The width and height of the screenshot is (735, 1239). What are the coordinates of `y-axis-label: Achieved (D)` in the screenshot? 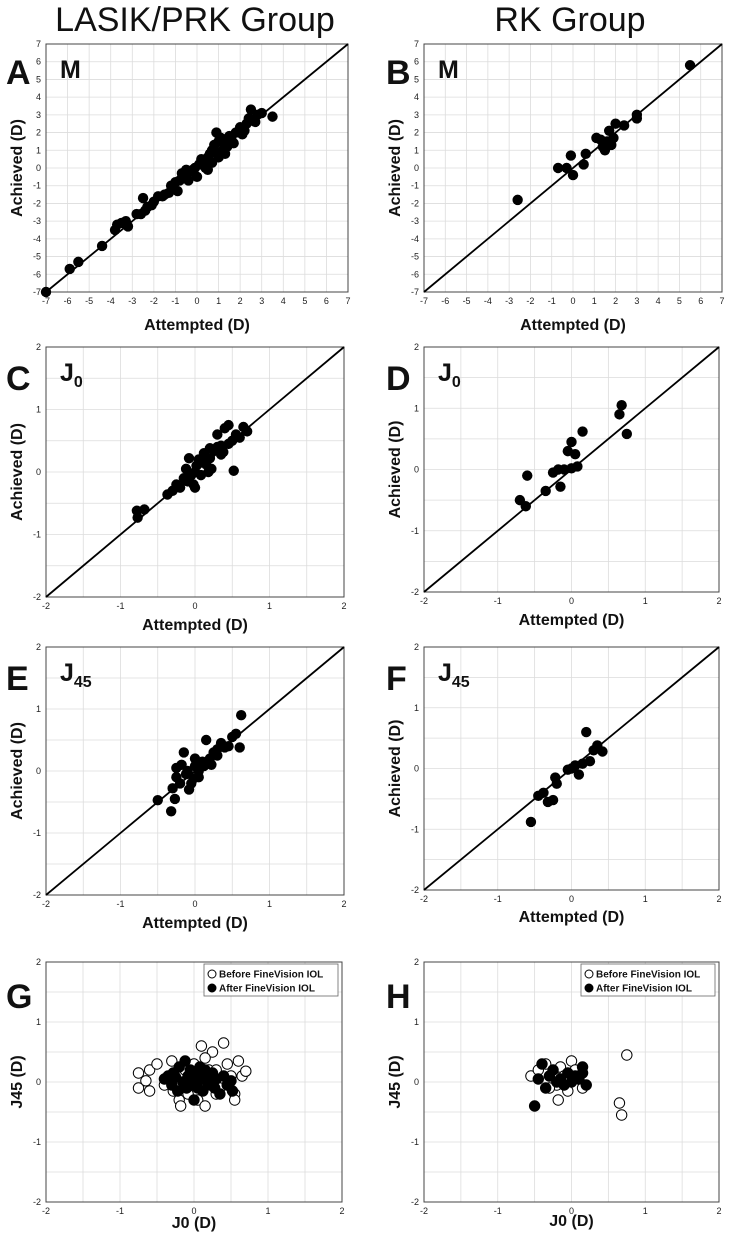 It's located at (395, 168).